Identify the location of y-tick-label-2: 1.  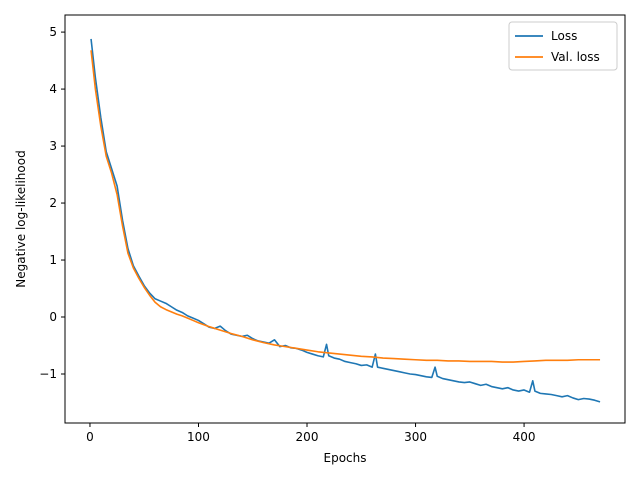
(53, 260).